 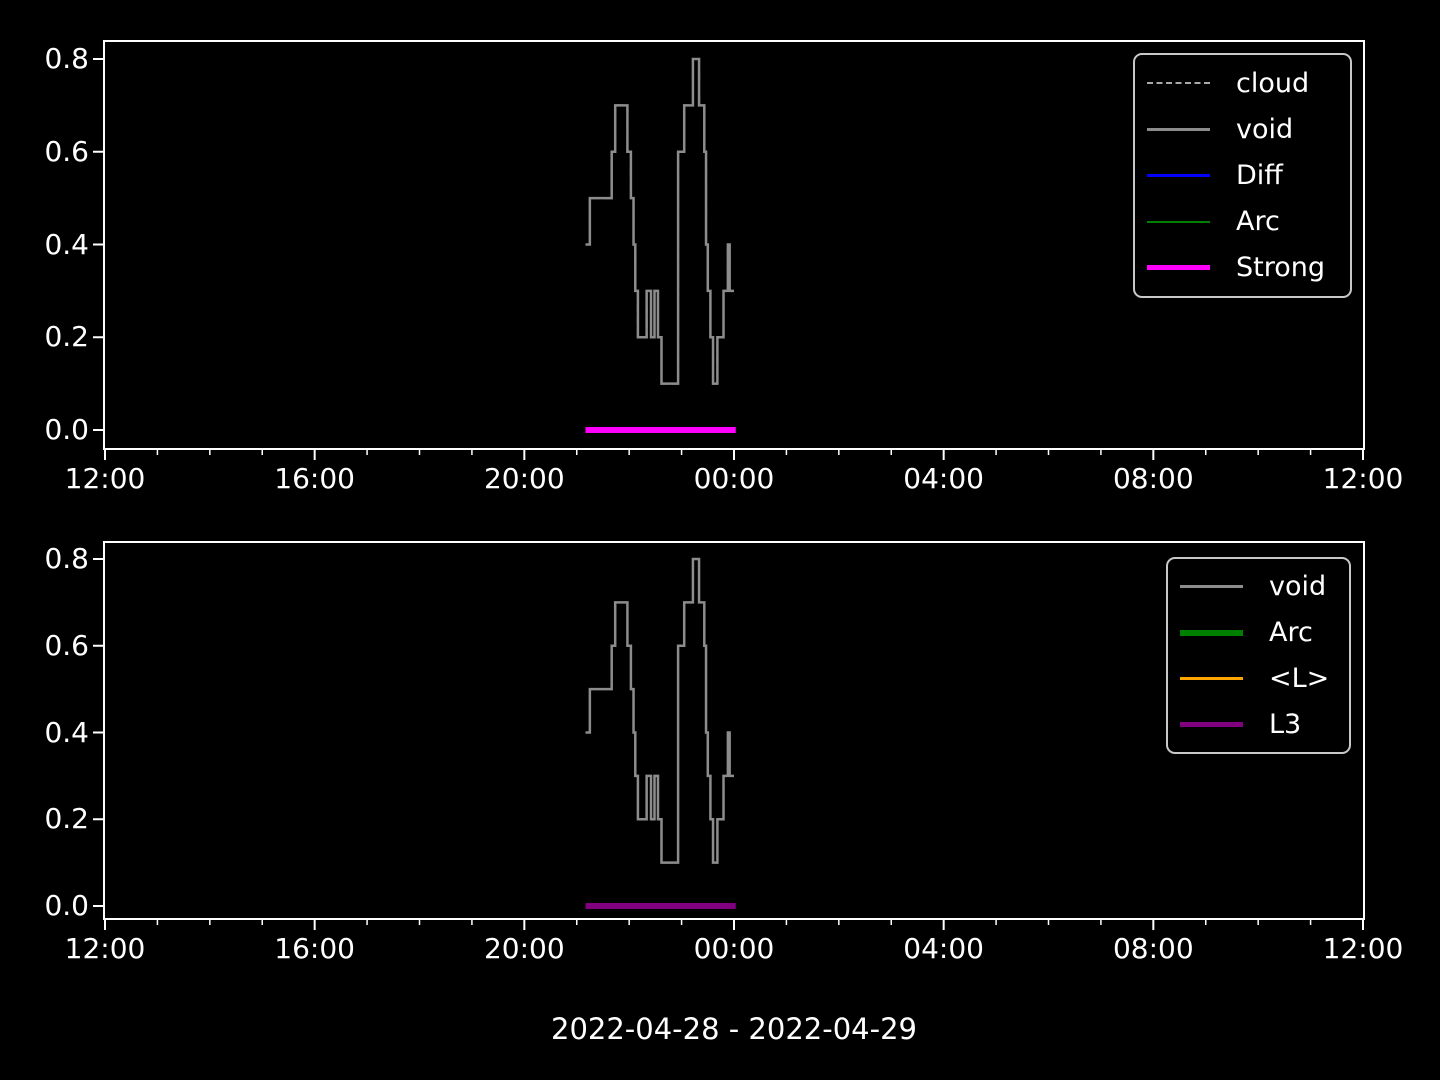 What do you see at coordinates (1281, 268) in the screenshot?
I see `legend-label: Strong` at bounding box center [1281, 268].